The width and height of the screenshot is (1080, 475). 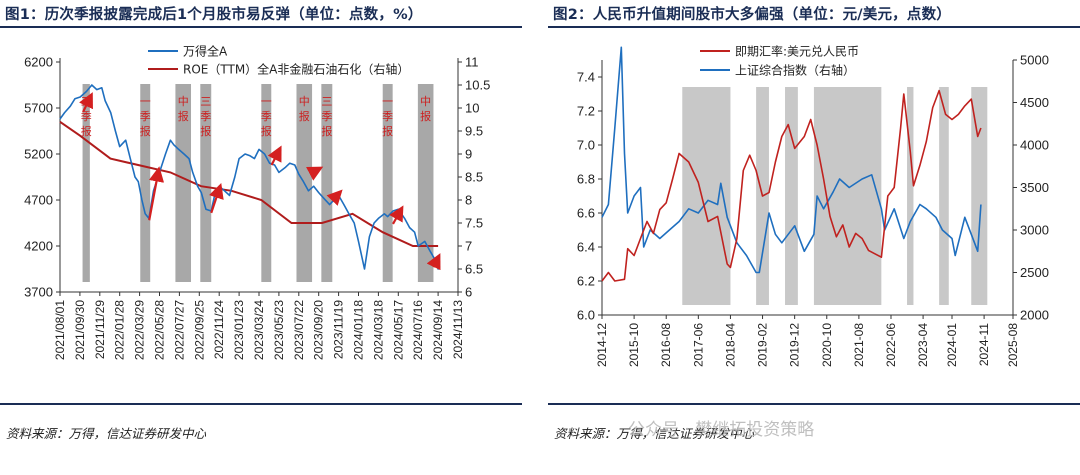 I want to click on usdcny-line, so click(x=791, y=185).